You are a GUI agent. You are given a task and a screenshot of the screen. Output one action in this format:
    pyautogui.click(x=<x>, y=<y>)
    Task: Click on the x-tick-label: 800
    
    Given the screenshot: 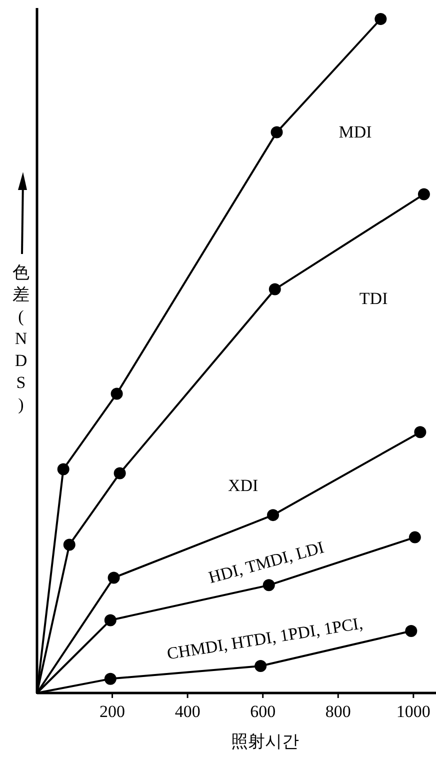 What is the action you would take?
    pyautogui.click(x=338, y=711)
    